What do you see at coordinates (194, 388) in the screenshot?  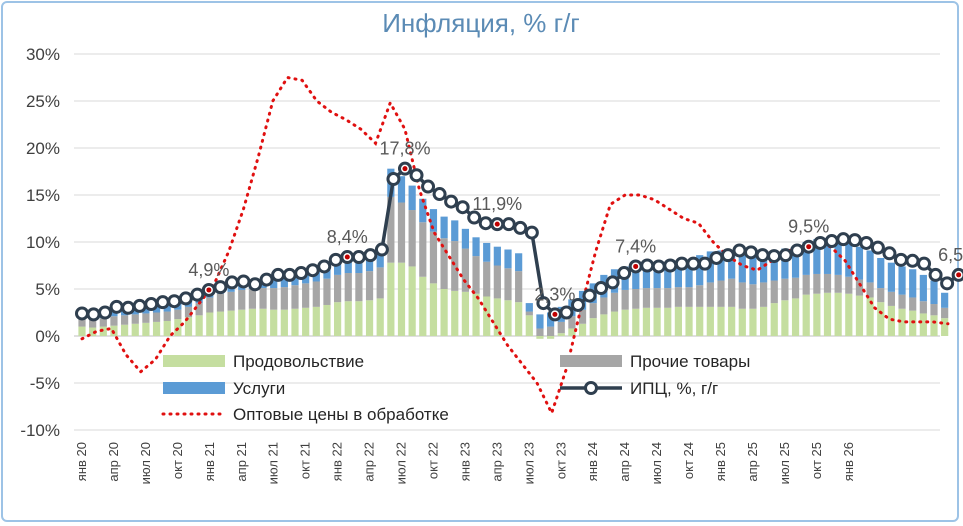 I see `legend-swatch` at bounding box center [194, 388].